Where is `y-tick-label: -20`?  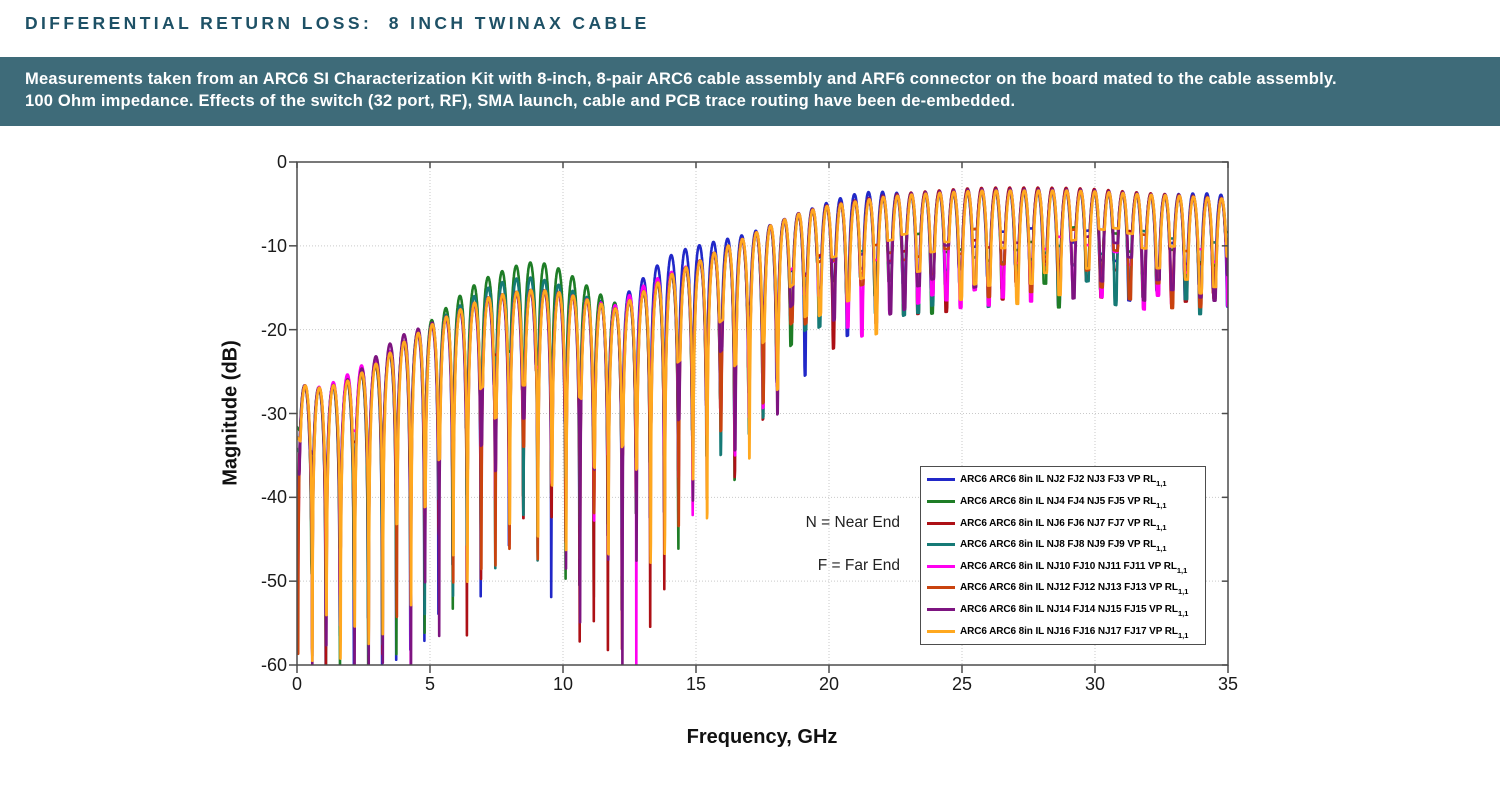
y-tick-label: -20 is located at coordinates (273, 329).